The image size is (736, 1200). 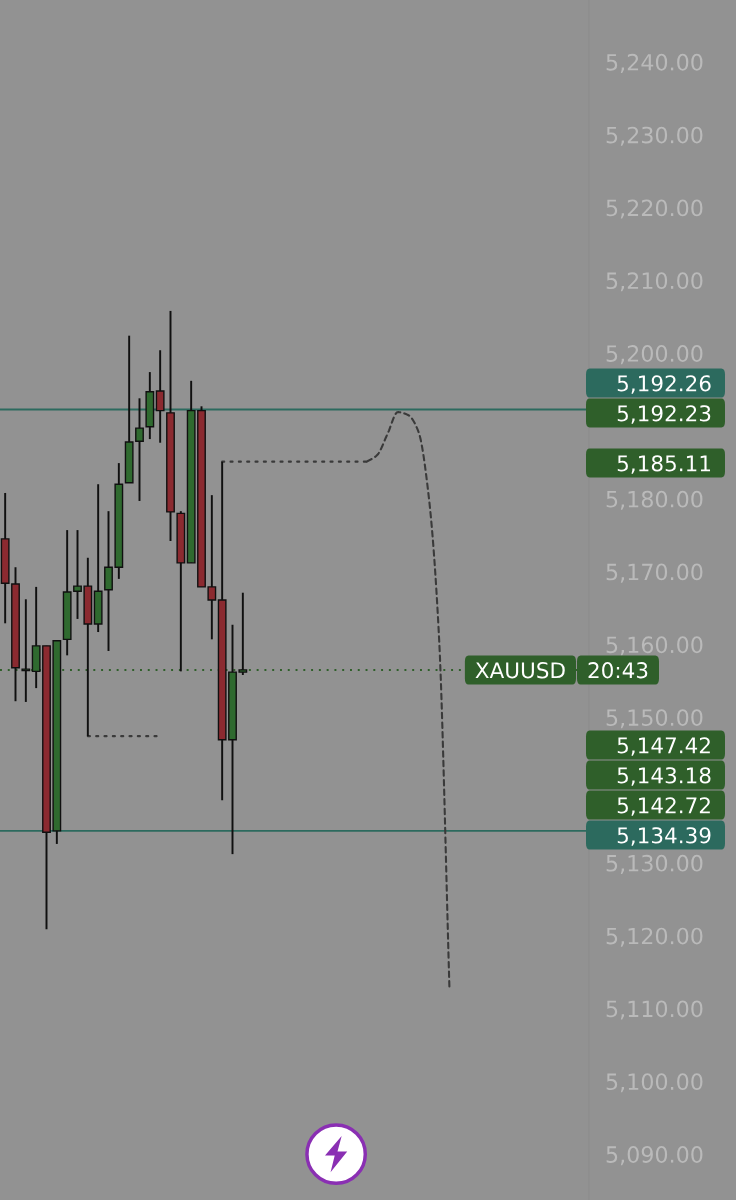 What do you see at coordinates (663, 746) in the screenshot?
I see `text: 5,147.42` at bounding box center [663, 746].